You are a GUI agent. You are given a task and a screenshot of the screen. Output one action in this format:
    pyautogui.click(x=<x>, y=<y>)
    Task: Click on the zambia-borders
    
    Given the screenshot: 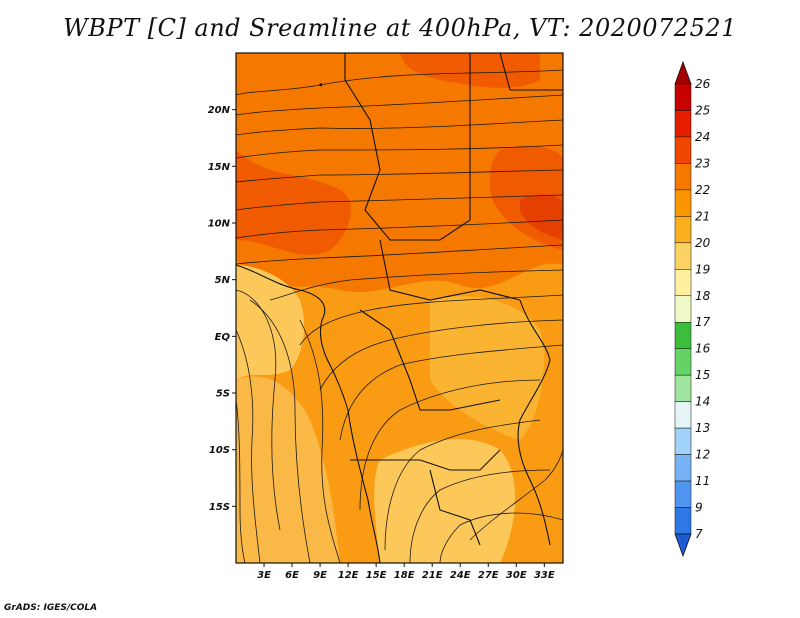 What is the action you would take?
    pyautogui.click(x=455, y=507)
    